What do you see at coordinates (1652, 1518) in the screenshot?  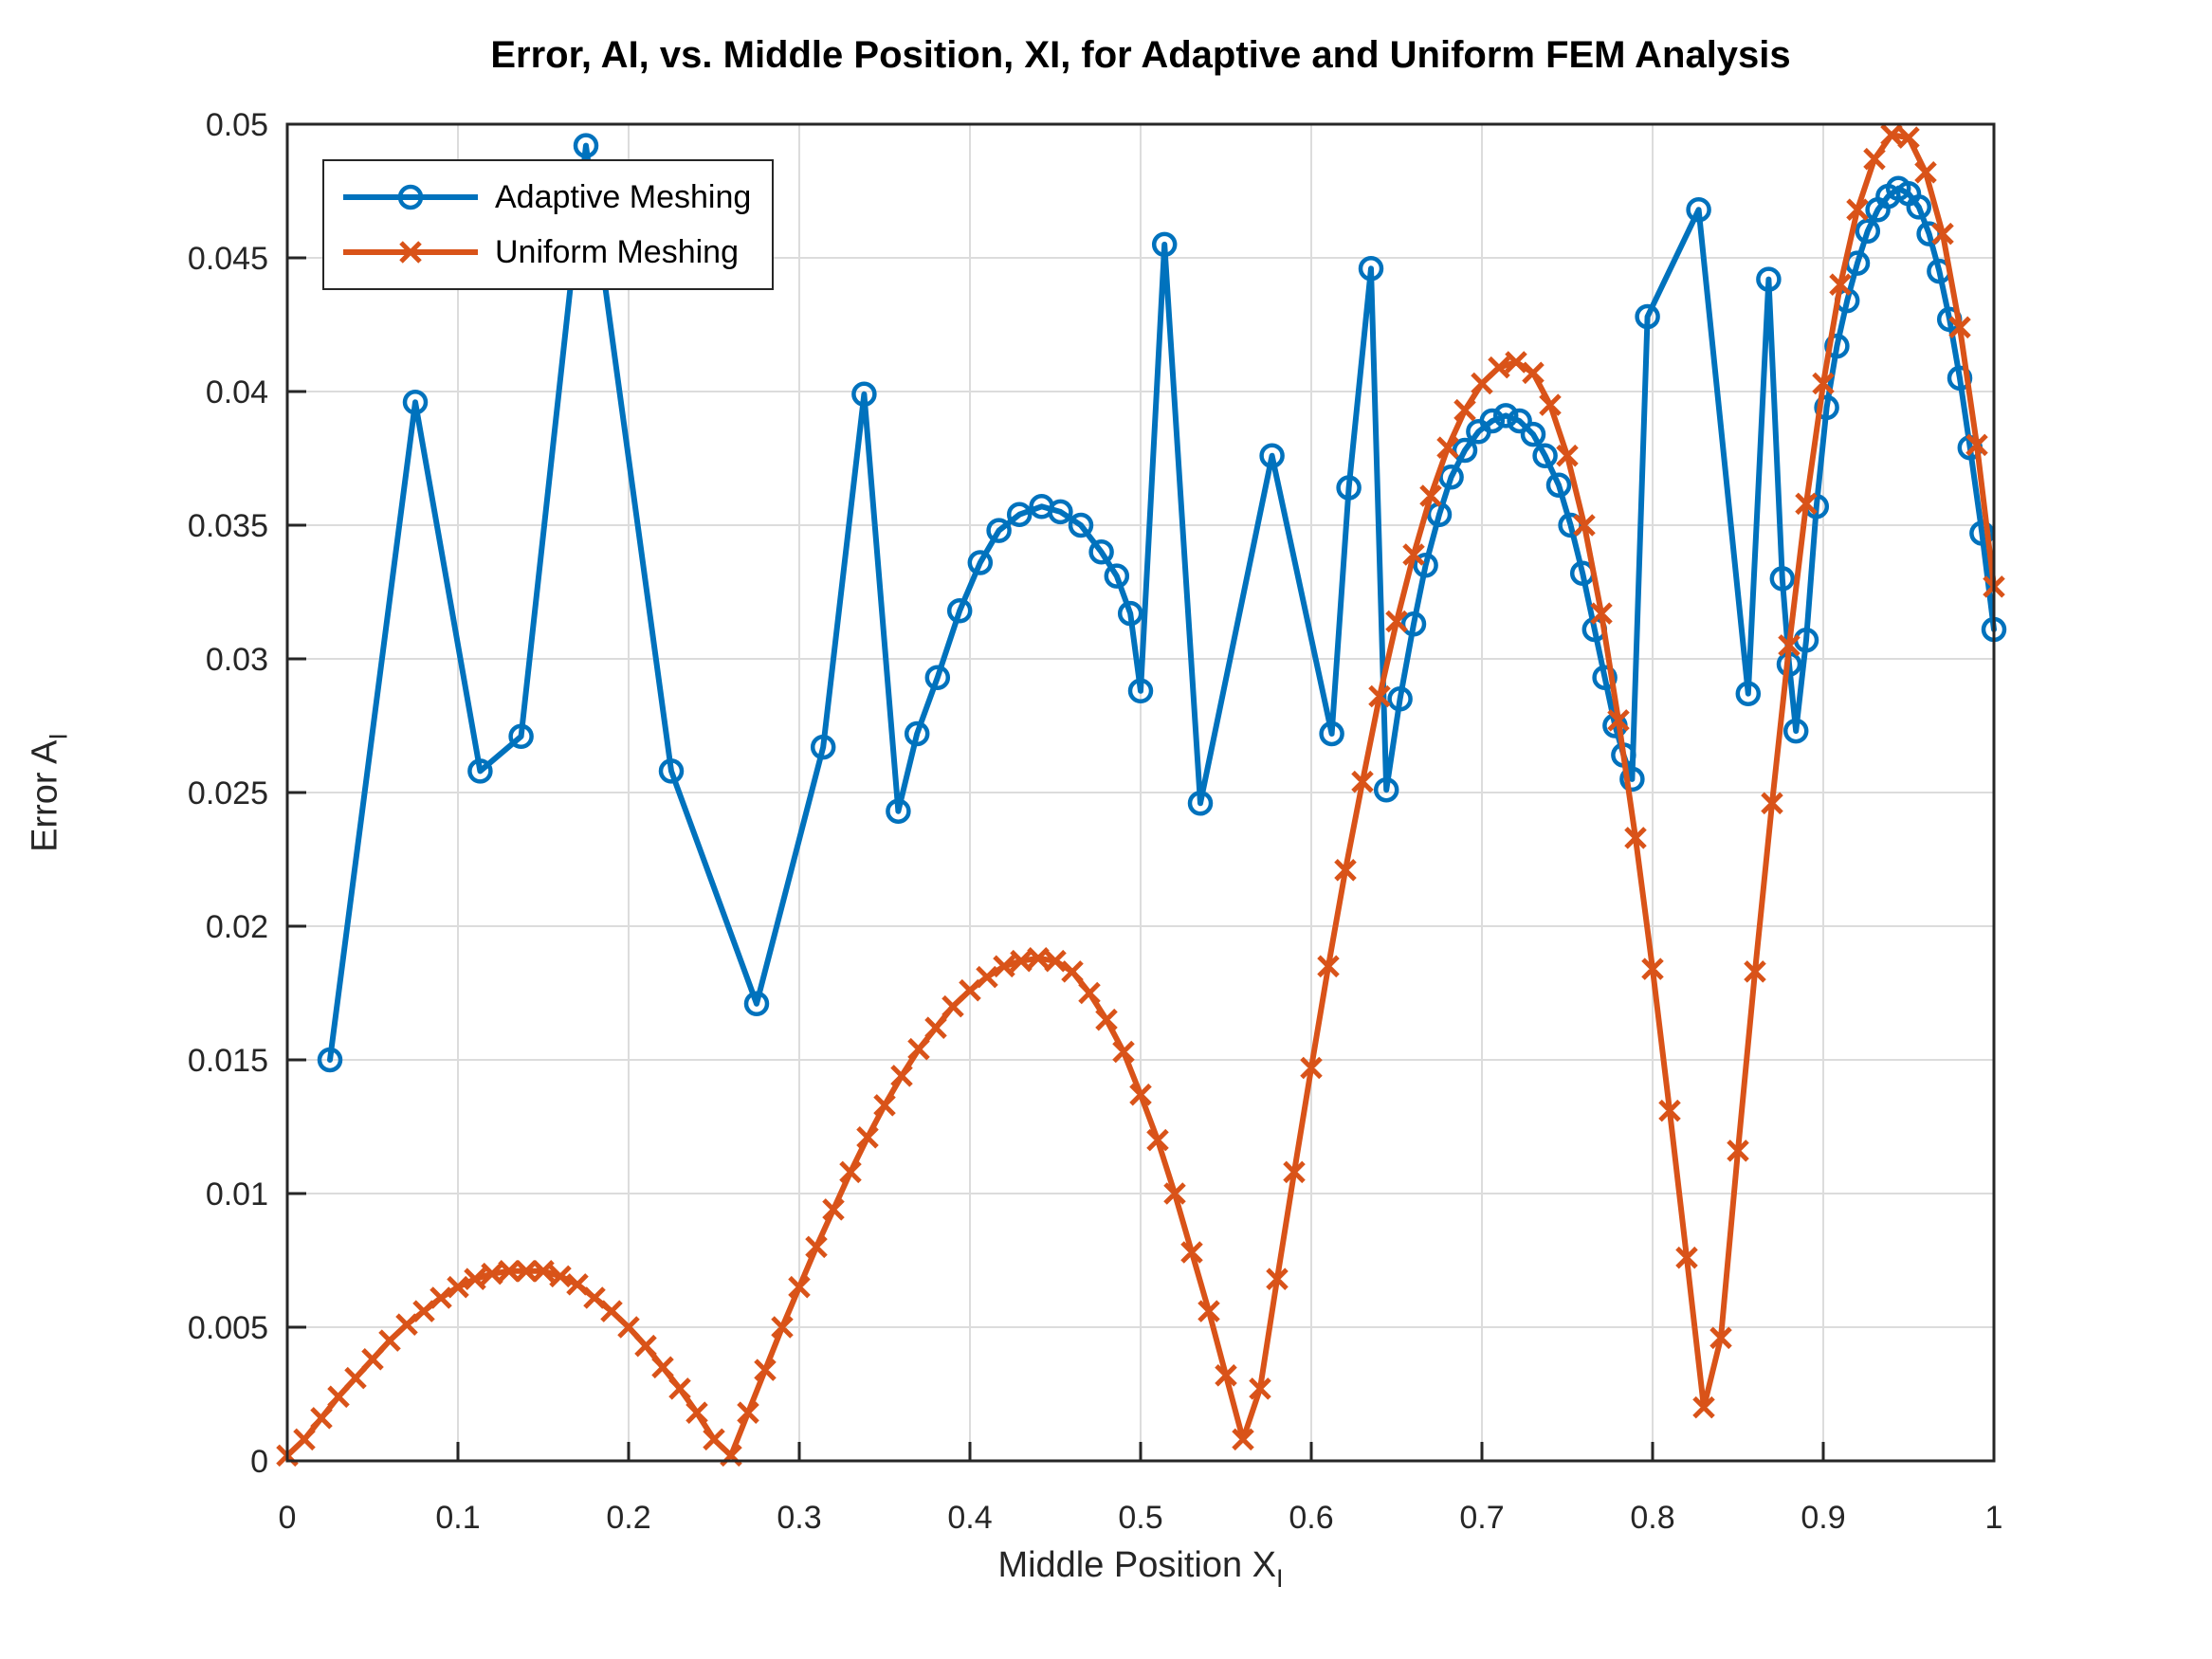 I see `x-tick-label: 0.8` at bounding box center [1652, 1518].